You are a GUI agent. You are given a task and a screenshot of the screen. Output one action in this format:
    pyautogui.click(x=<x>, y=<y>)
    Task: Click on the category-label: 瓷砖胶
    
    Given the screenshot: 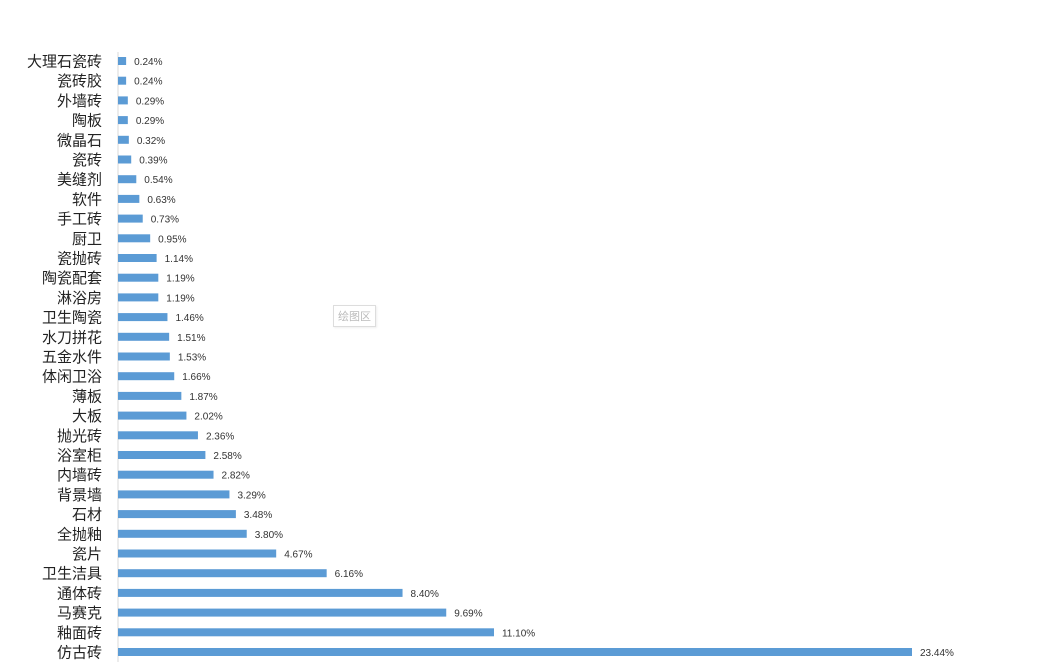 What is the action you would take?
    pyautogui.click(x=79, y=81)
    